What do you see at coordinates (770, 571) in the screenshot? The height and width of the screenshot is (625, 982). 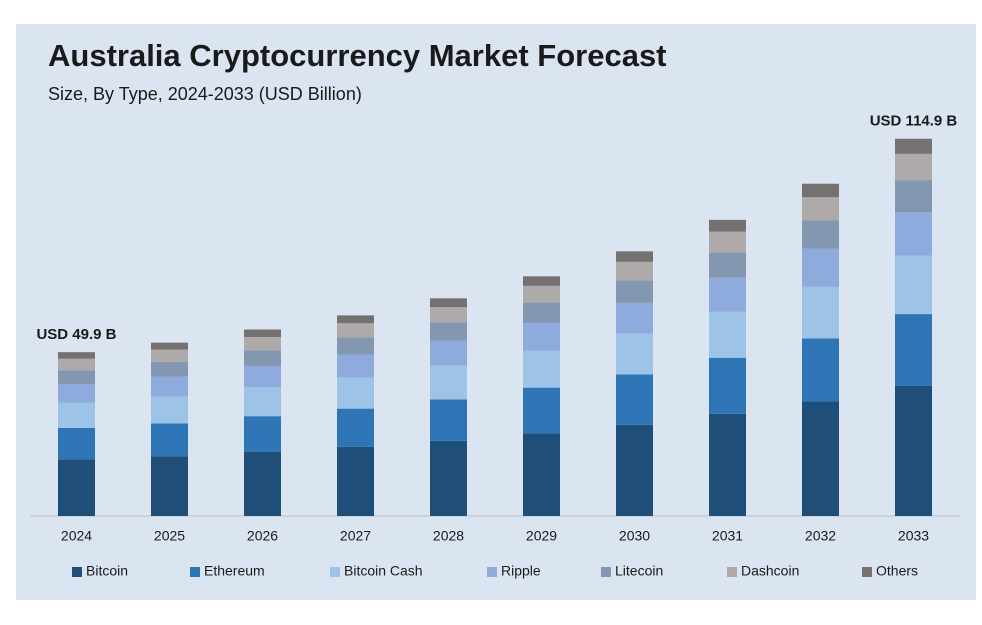 I see `legend-label: Dashcoin` at bounding box center [770, 571].